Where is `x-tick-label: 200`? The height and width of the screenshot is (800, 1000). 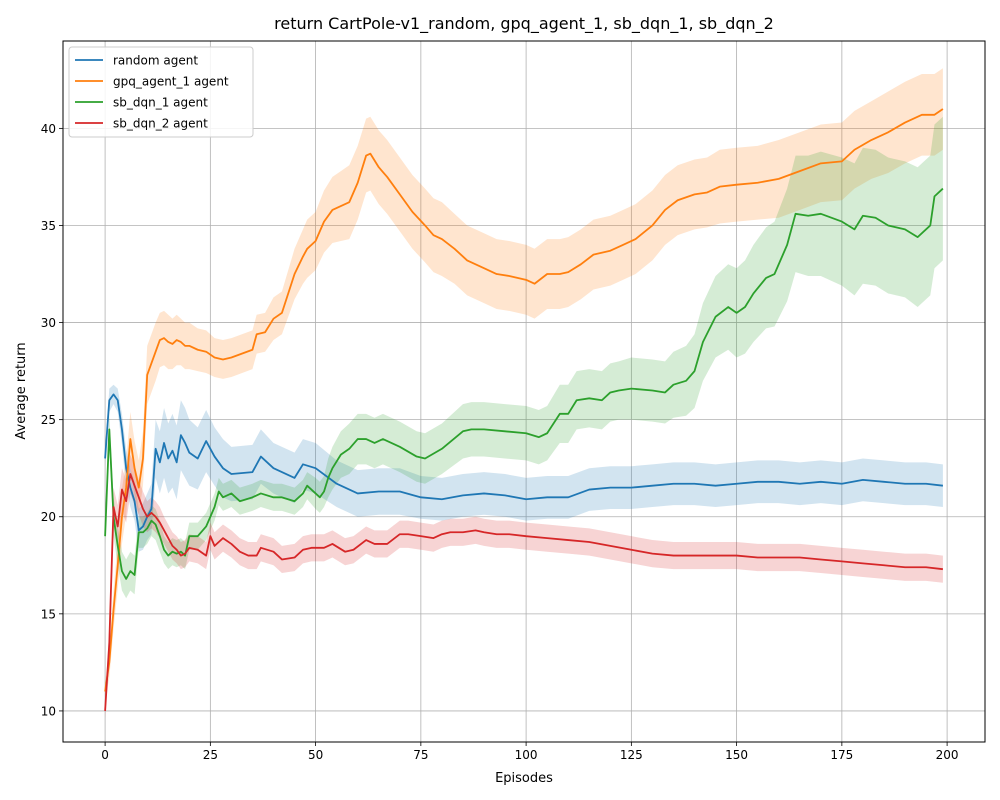 x-tick-label: 200 is located at coordinates (947, 755).